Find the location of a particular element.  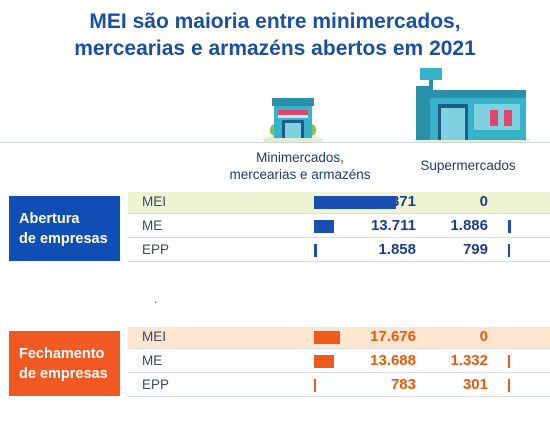

value-minimercados: 1.858 is located at coordinates (397, 249).